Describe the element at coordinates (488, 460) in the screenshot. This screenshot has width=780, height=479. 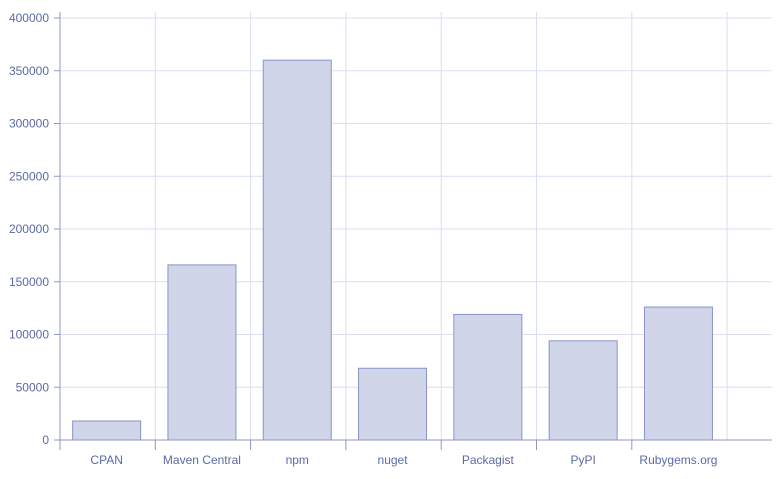
I see `x-tick-label: Packagist` at that location.